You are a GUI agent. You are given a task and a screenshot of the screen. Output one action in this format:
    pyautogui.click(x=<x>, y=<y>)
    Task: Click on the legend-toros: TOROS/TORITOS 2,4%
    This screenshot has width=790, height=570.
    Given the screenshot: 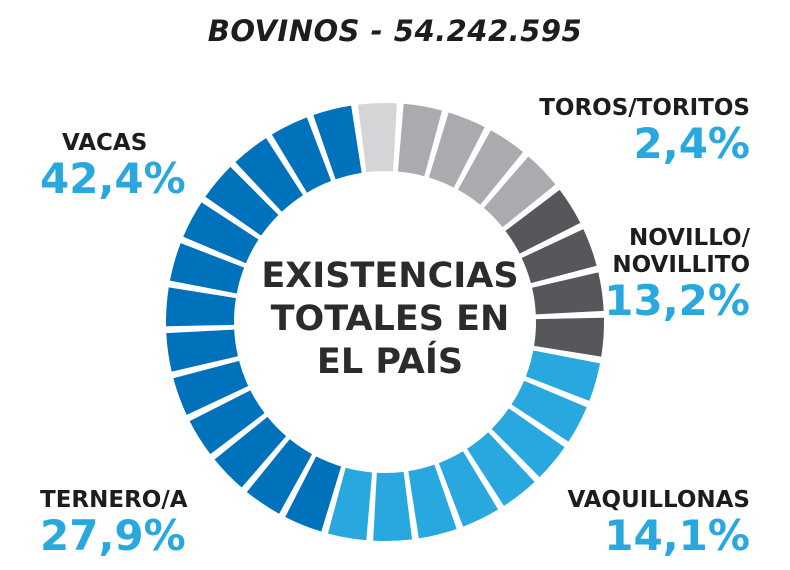 What is the action you would take?
    pyautogui.click(x=644, y=130)
    